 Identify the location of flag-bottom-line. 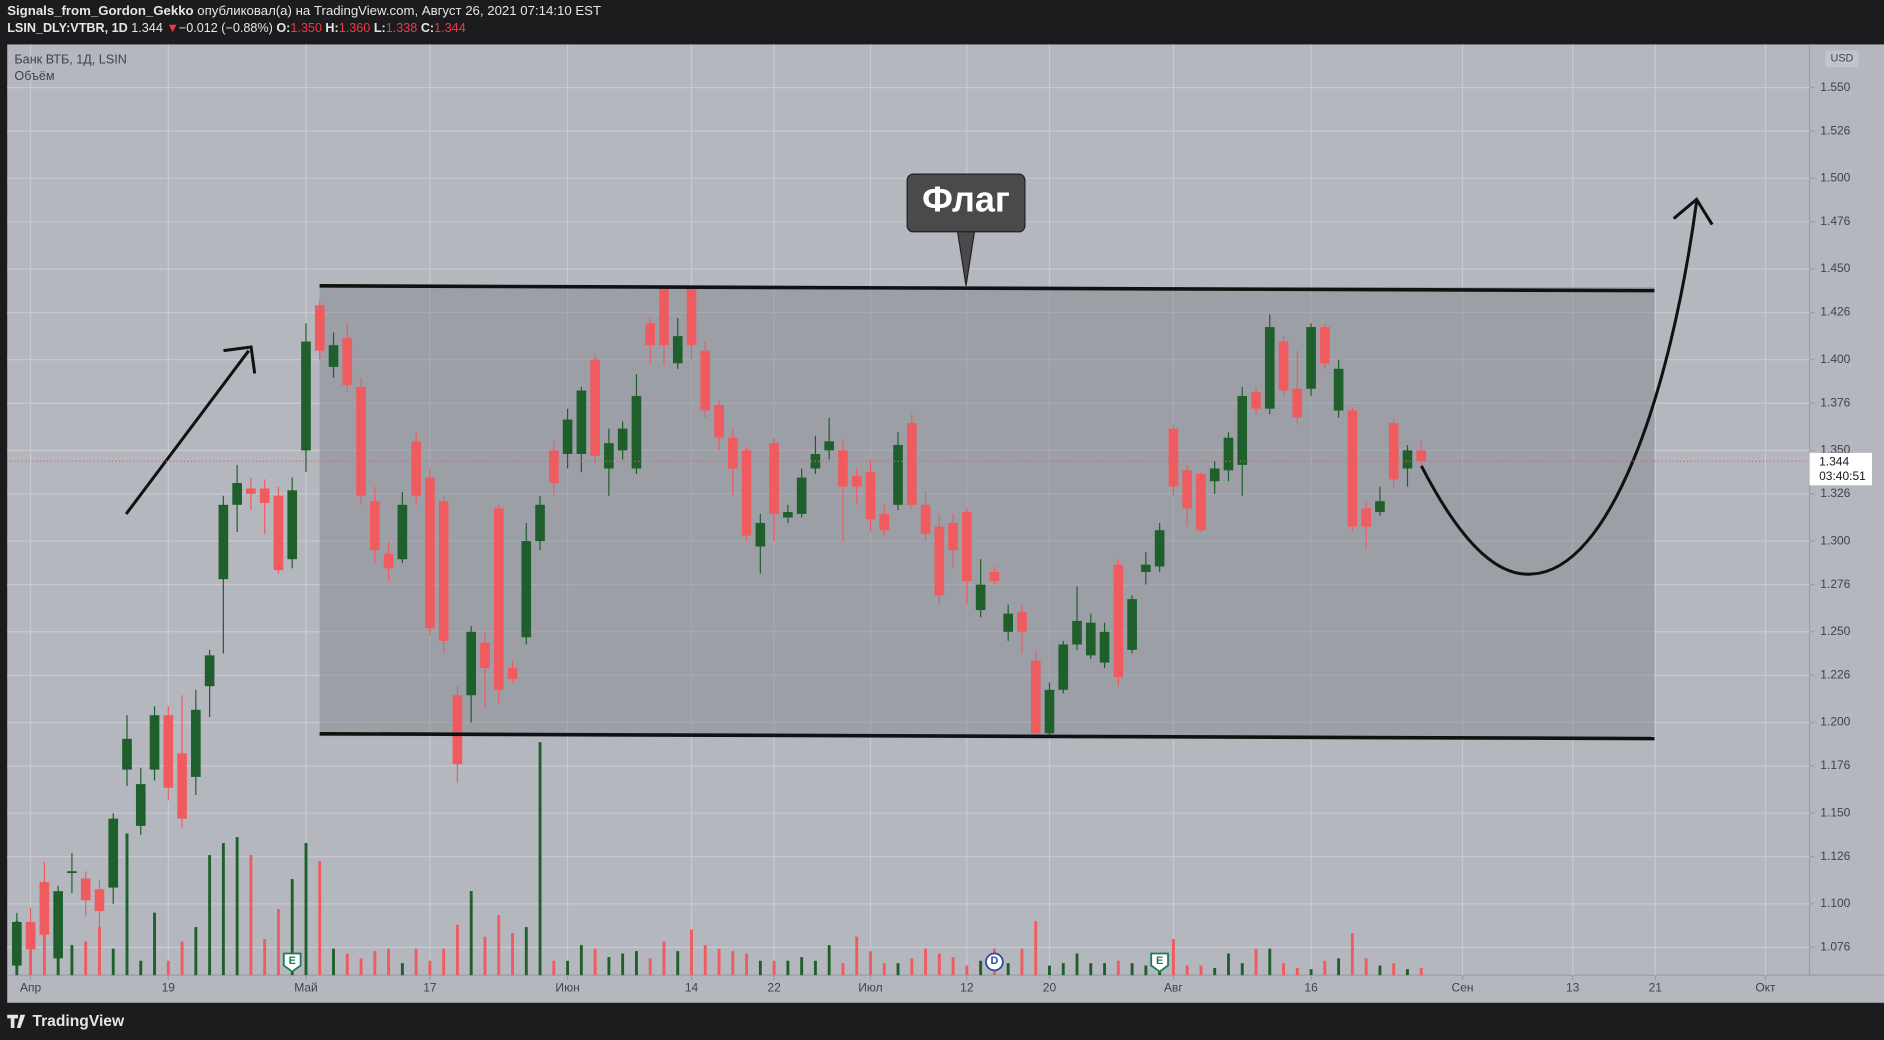
(987, 736).